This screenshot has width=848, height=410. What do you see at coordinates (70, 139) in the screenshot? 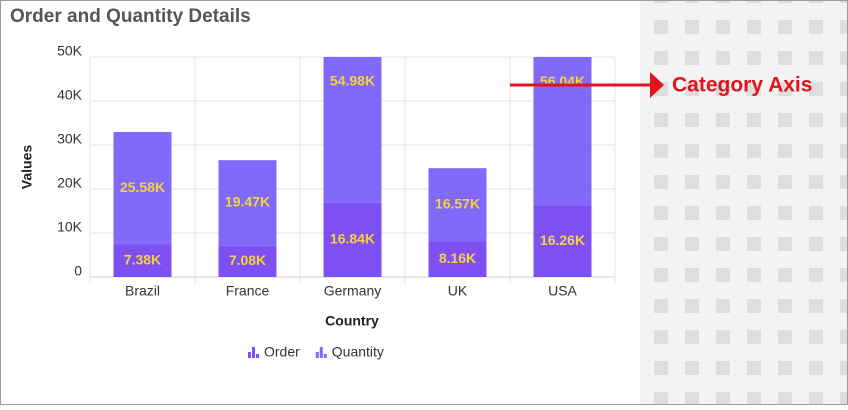
I see `y-tick-label: 30K` at bounding box center [70, 139].